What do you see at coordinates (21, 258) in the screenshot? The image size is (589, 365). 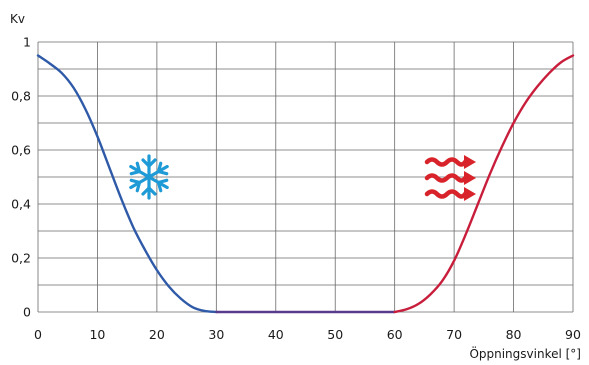 I see `y-tick-label: 0,2` at bounding box center [21, 258].